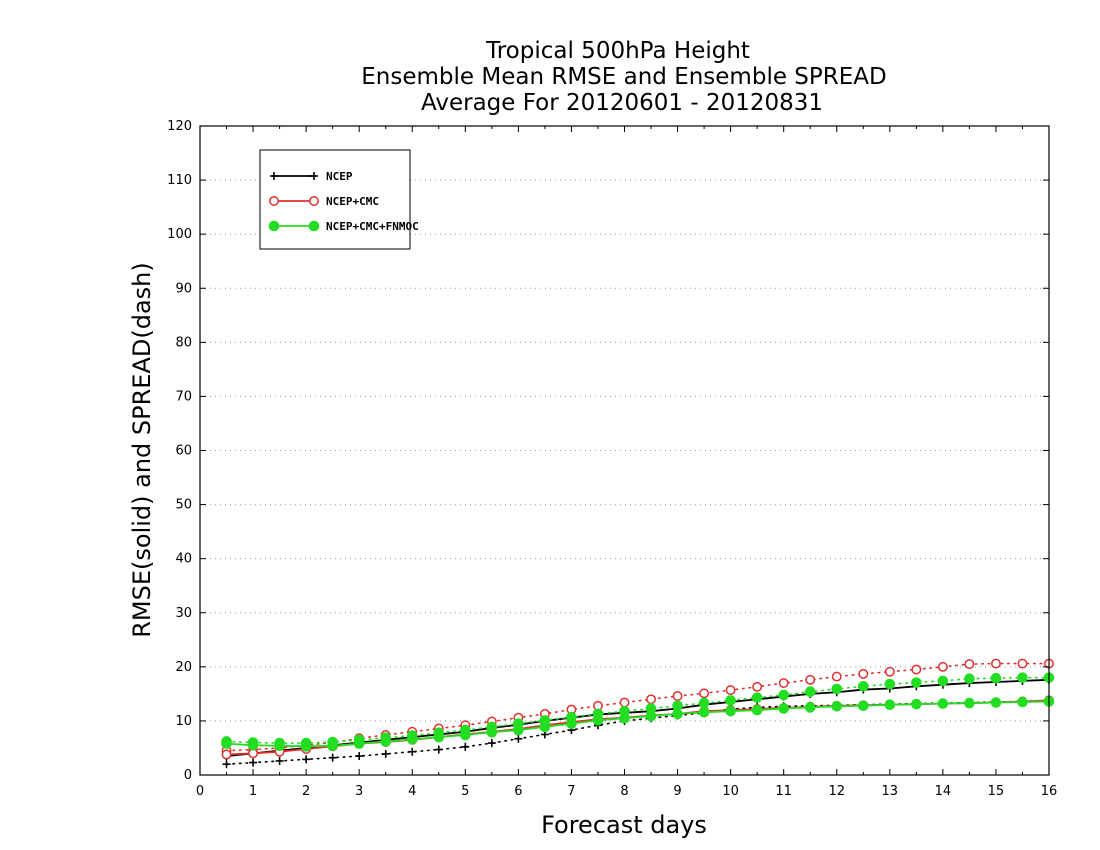 This screenshot has width=1100, height=850. I want to click on x-tick-label: 0, so click(200, 791).